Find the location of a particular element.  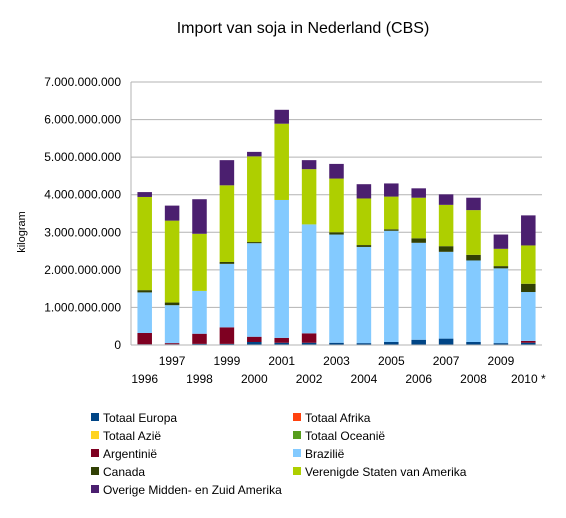

y-tick-label: 0 is located at coordinates (117, 345).